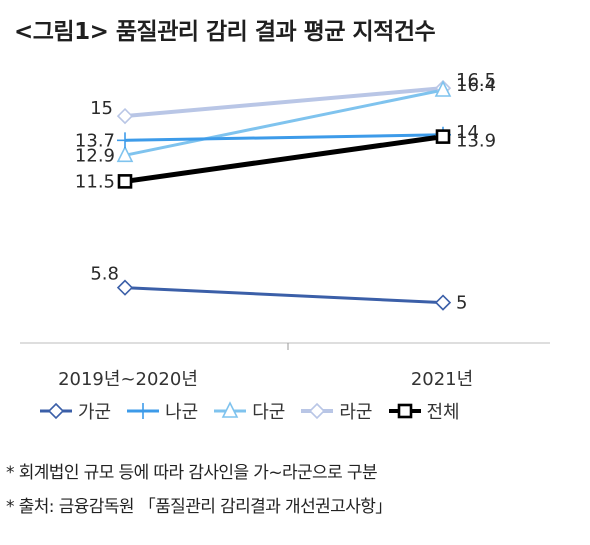  I want to click on data-label: 5, so click(461, 303).